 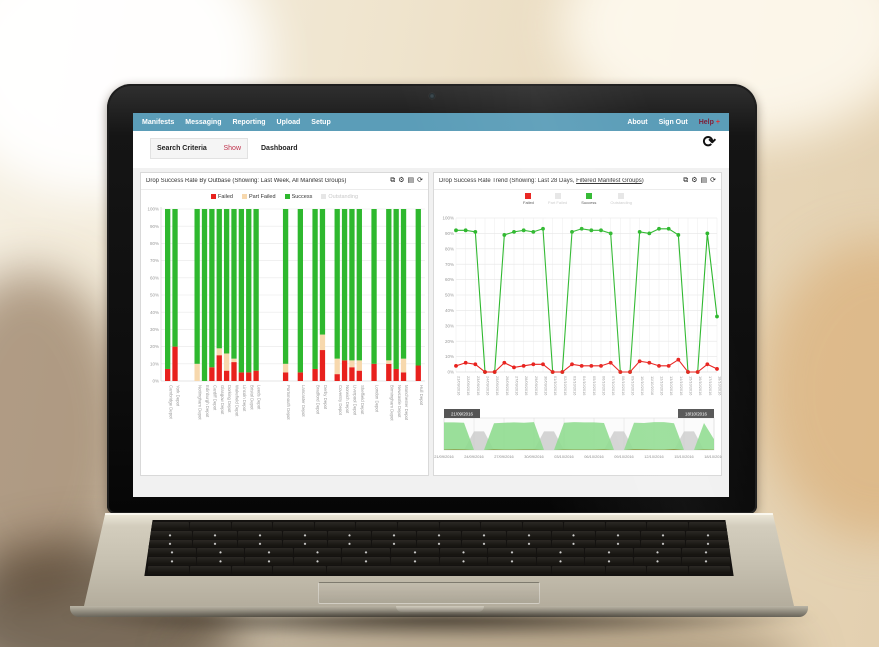 I want to click on svg-text: Coventry Depot, so click(x=340, y=400).